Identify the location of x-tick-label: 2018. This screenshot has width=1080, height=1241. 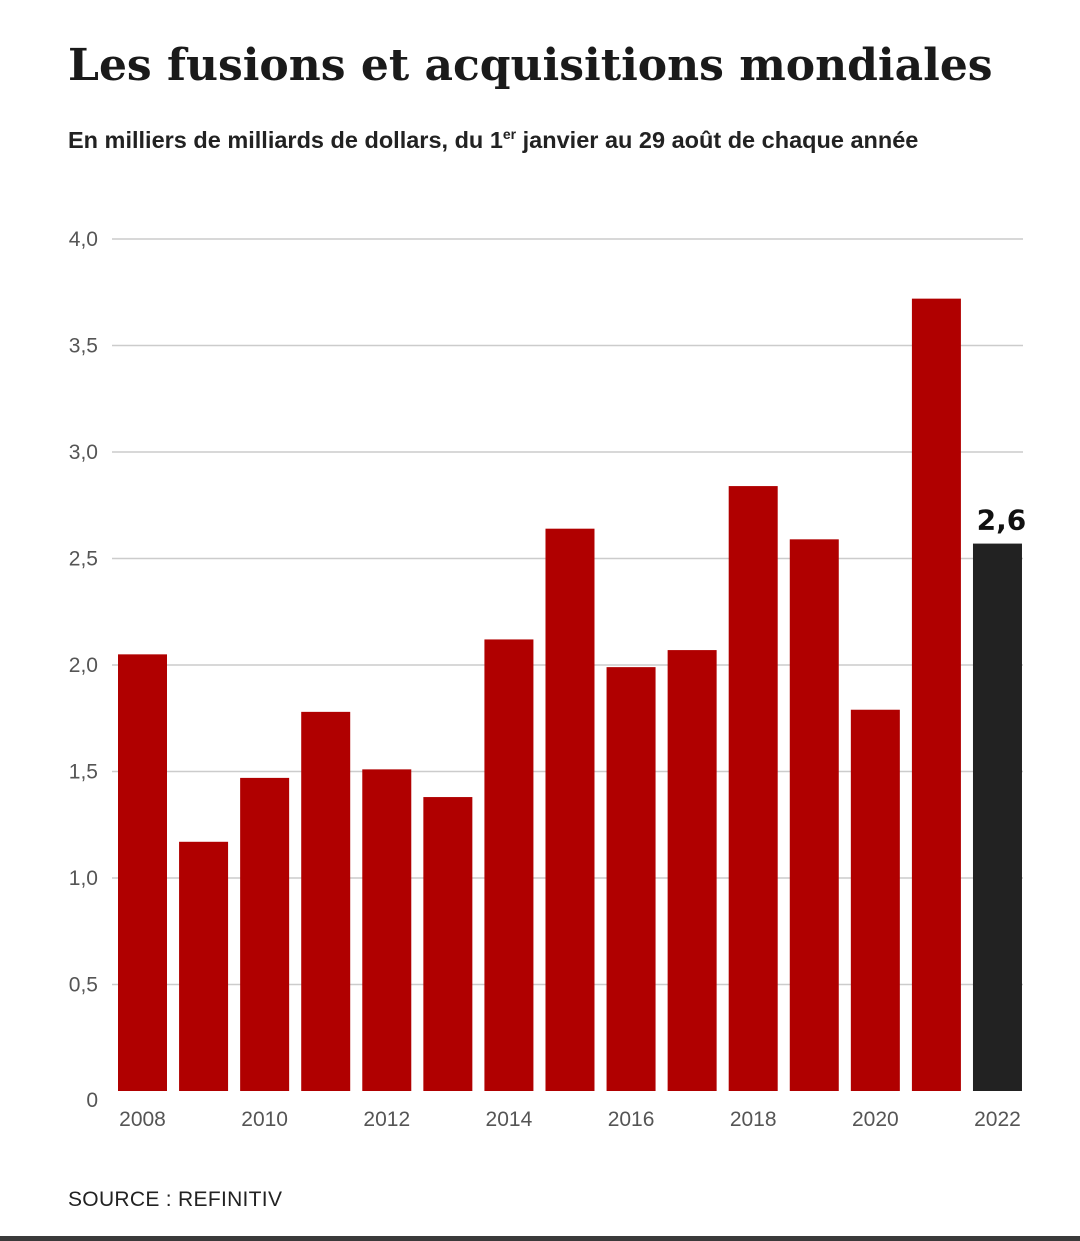
(753, 1119).